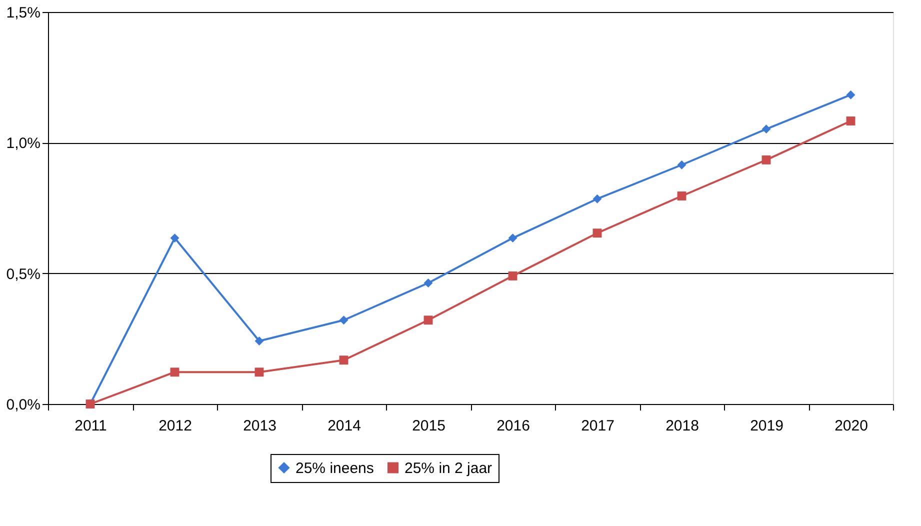 The height and width of the screenshot is (526, 921). What do you see at coordinates (23, 274) in the screenshot?
I see `y-tick-label: 0,5%` at bounding box center [23, 274].